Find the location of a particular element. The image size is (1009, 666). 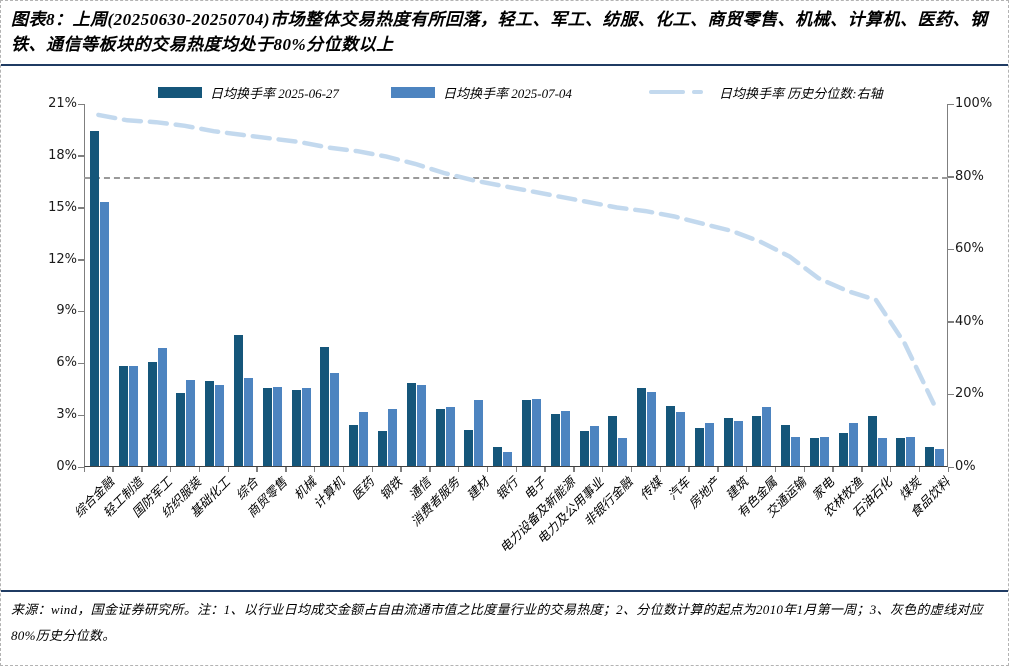

legend-item-series3: 日均换手率 历史分位数:右轴 is located at coordinates (766, 92).